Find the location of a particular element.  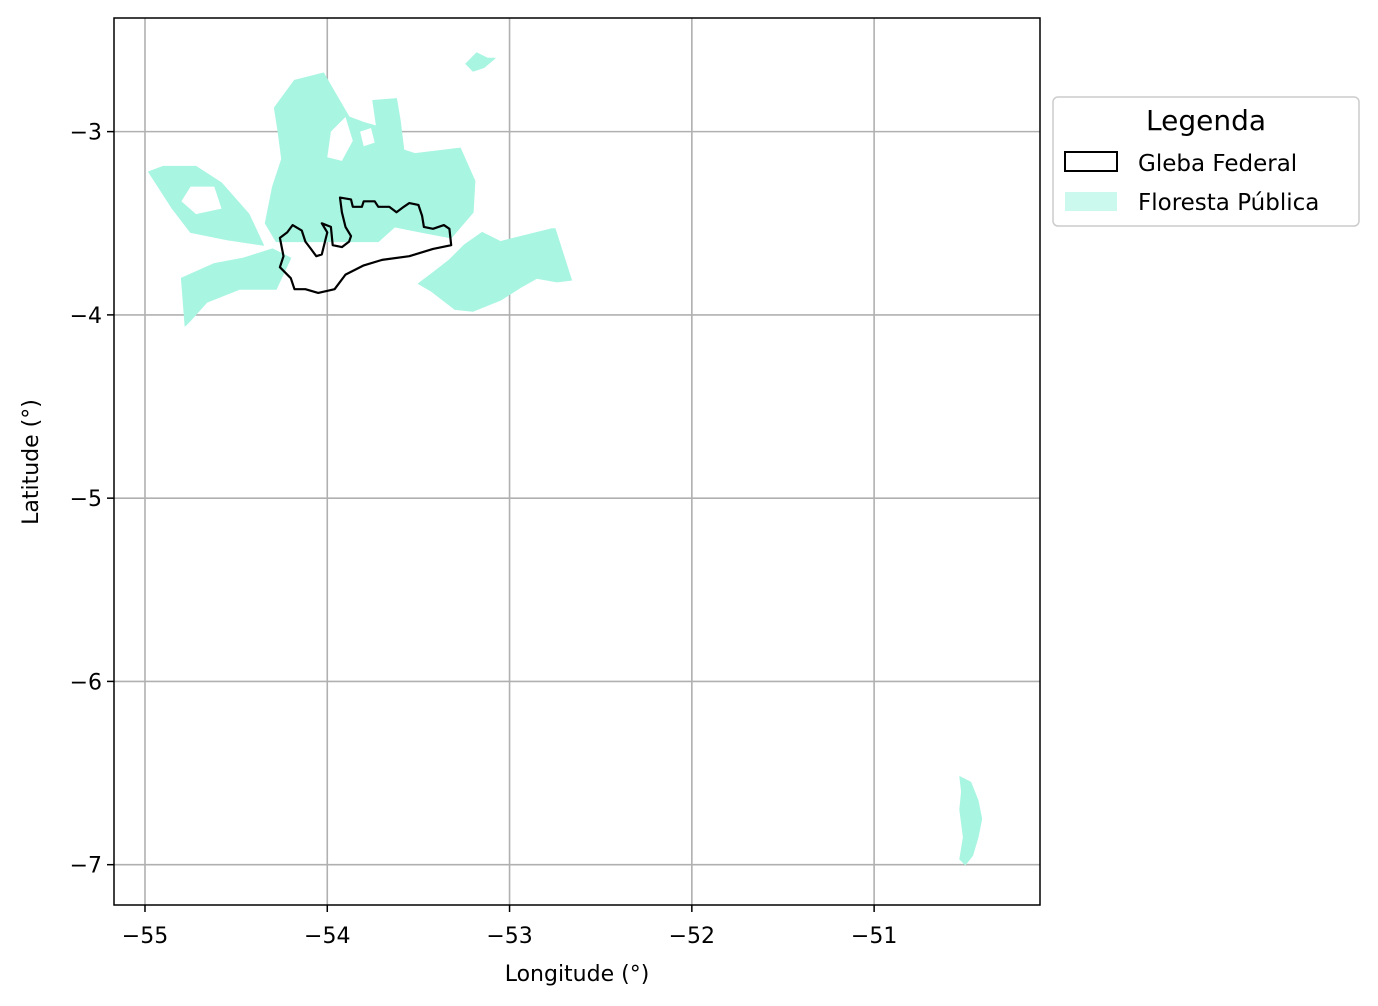

y-tick-label: −4 is located at coordinates (86, 316).